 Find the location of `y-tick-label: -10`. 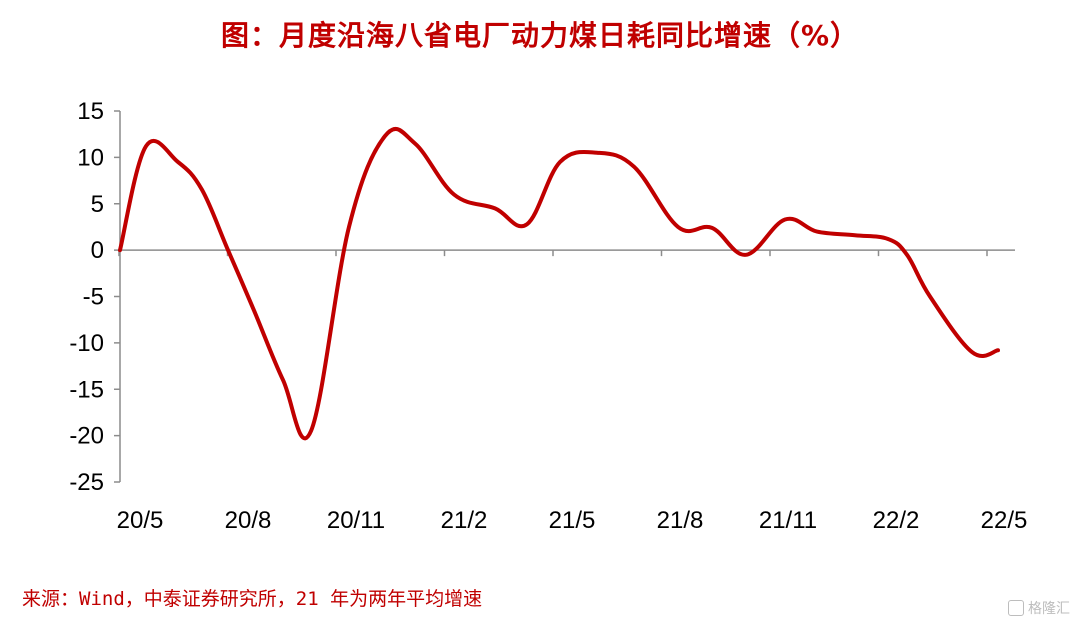

y-tick-label: -10 is located at coordinates (86, 343).